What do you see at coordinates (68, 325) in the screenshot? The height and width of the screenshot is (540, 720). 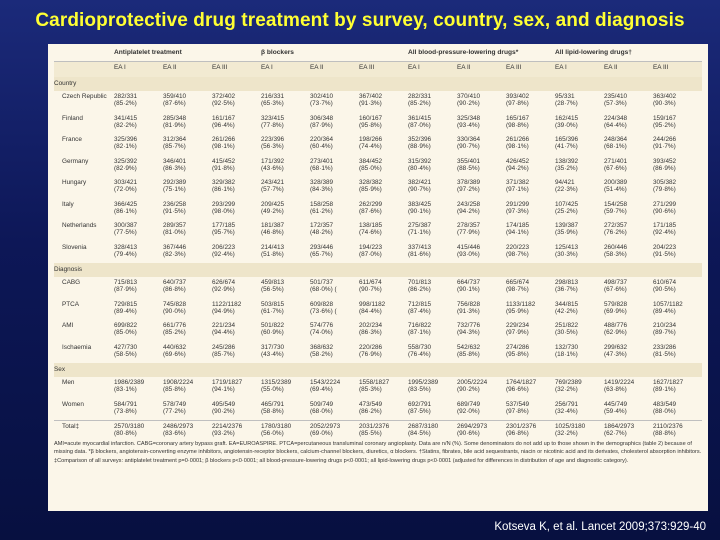 I see `row-label-text: AMI` at bounding box center [68, 325].